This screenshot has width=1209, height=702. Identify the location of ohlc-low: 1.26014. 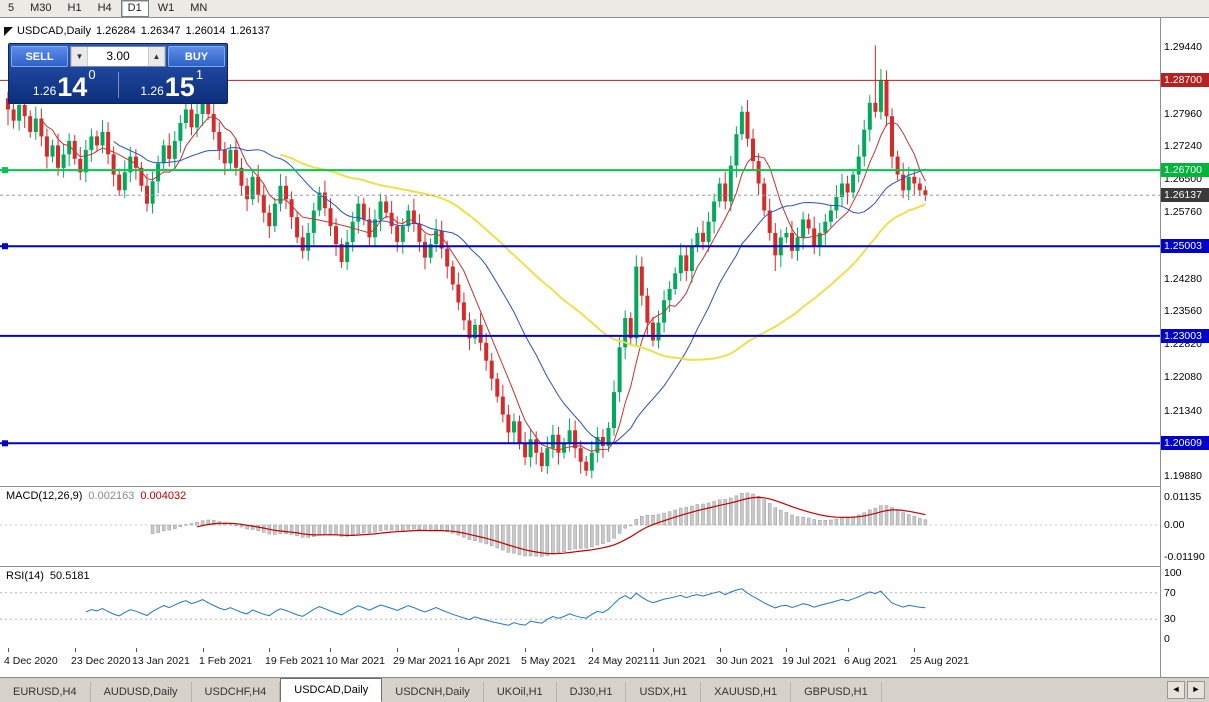
(205, 31).